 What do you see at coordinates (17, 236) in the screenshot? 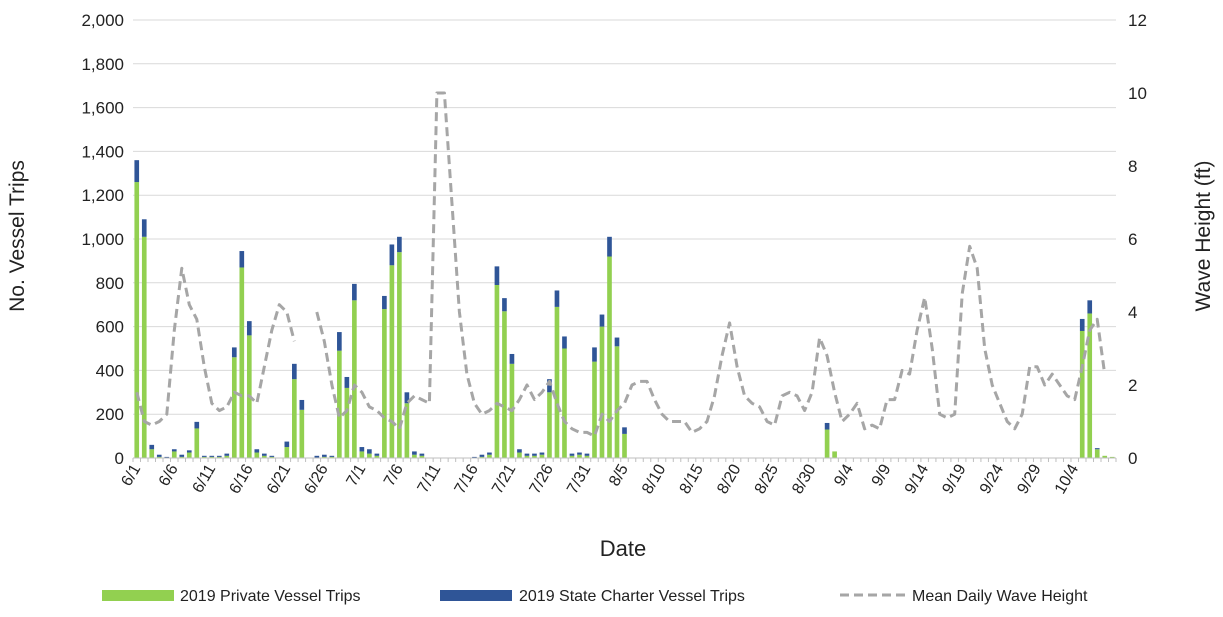
I see `y-axis-title: No. Vessel Trips` at bounding box center [17, 236].